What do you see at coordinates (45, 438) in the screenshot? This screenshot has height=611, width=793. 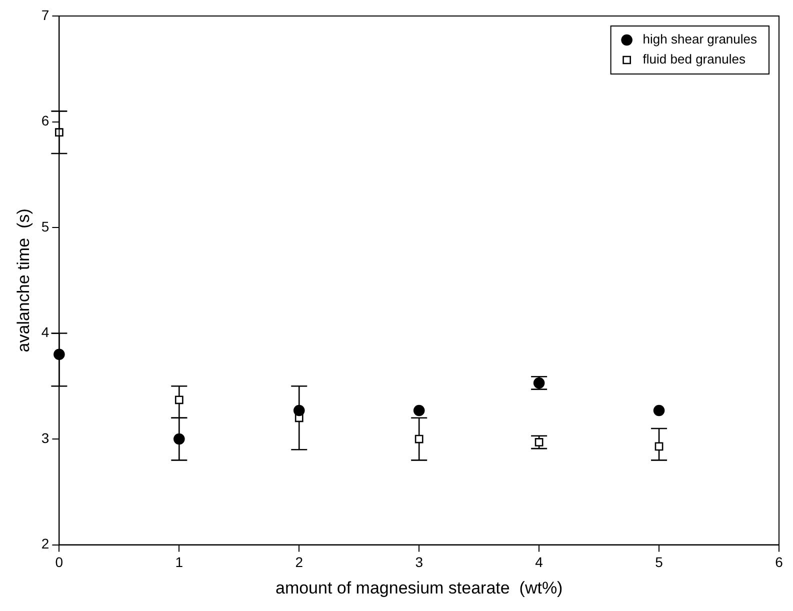 I see `y-tick-label: 3` at bounding box center [45, 438].